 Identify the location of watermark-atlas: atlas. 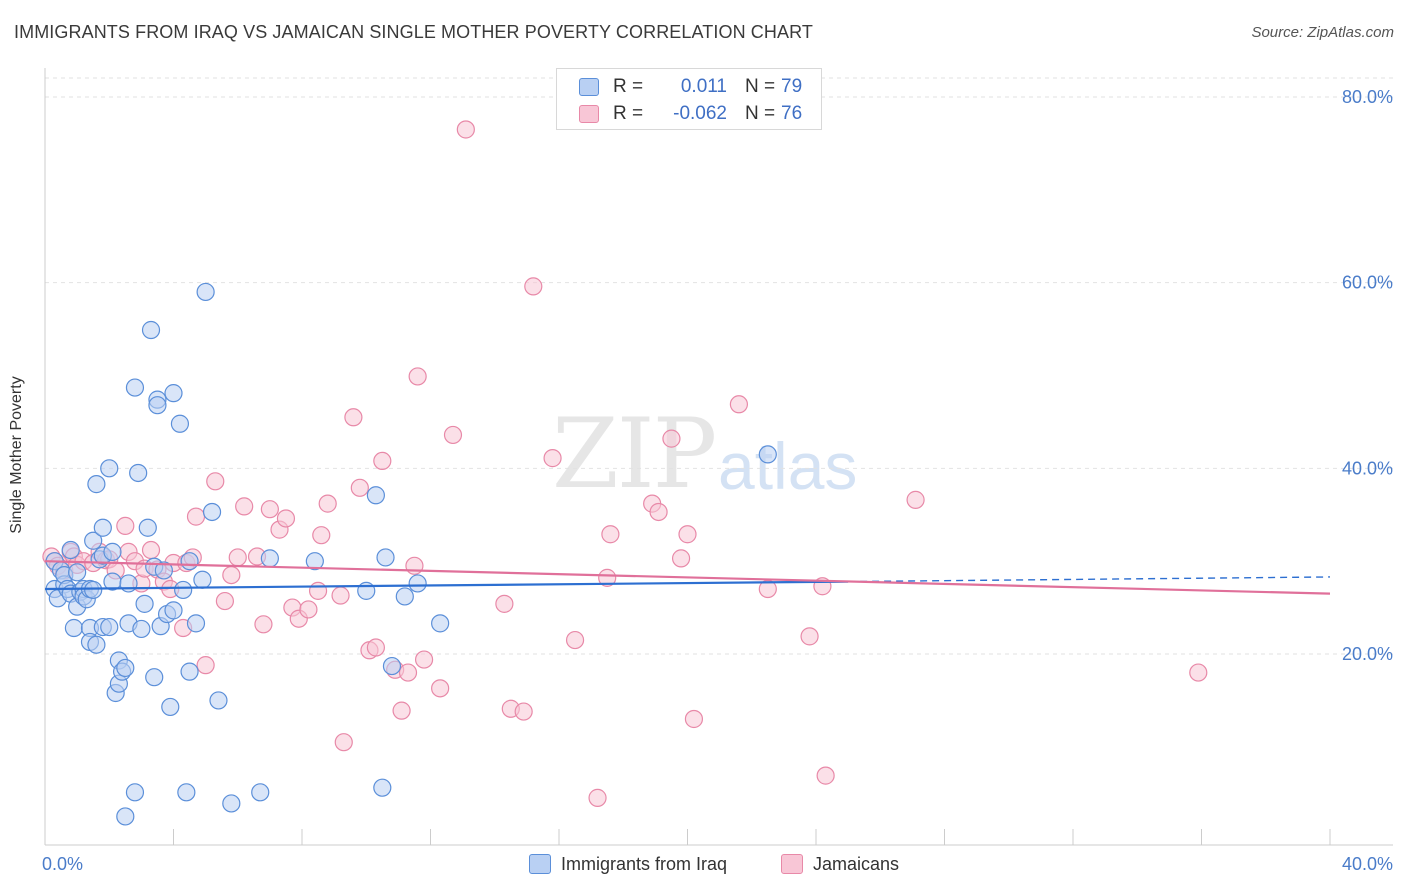
(788, 466).